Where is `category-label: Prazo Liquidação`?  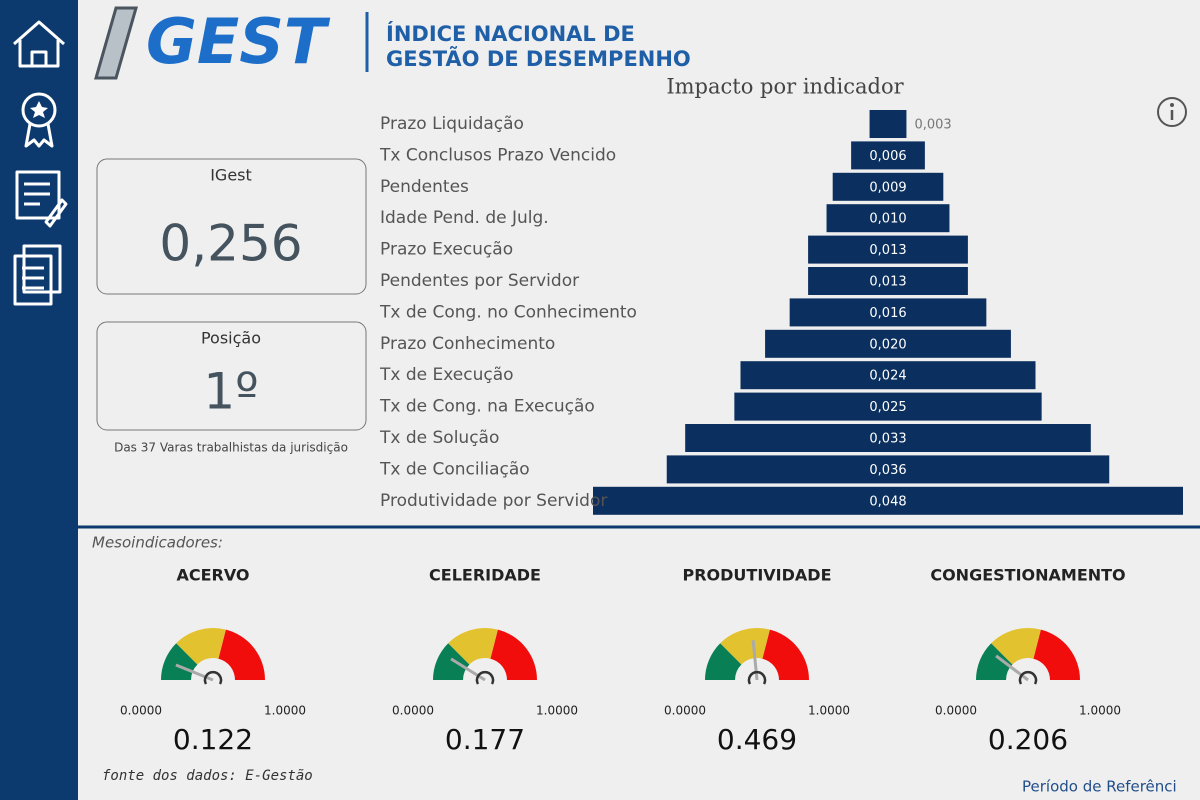 category-label: Prazo Liquidação is located at coordinates (452, 124).